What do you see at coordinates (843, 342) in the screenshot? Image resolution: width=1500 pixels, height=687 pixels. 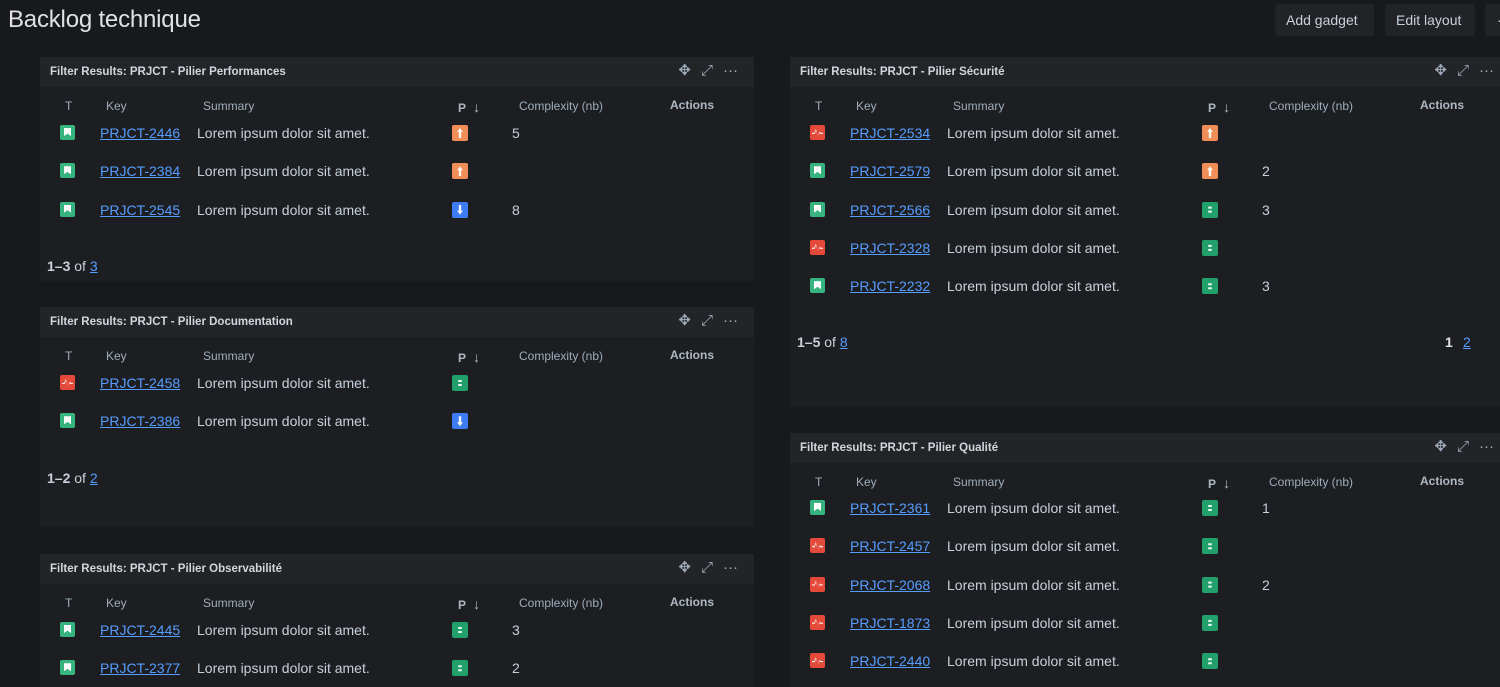 I see `pagination-total-link: 8` at bounding box center [843, 342].